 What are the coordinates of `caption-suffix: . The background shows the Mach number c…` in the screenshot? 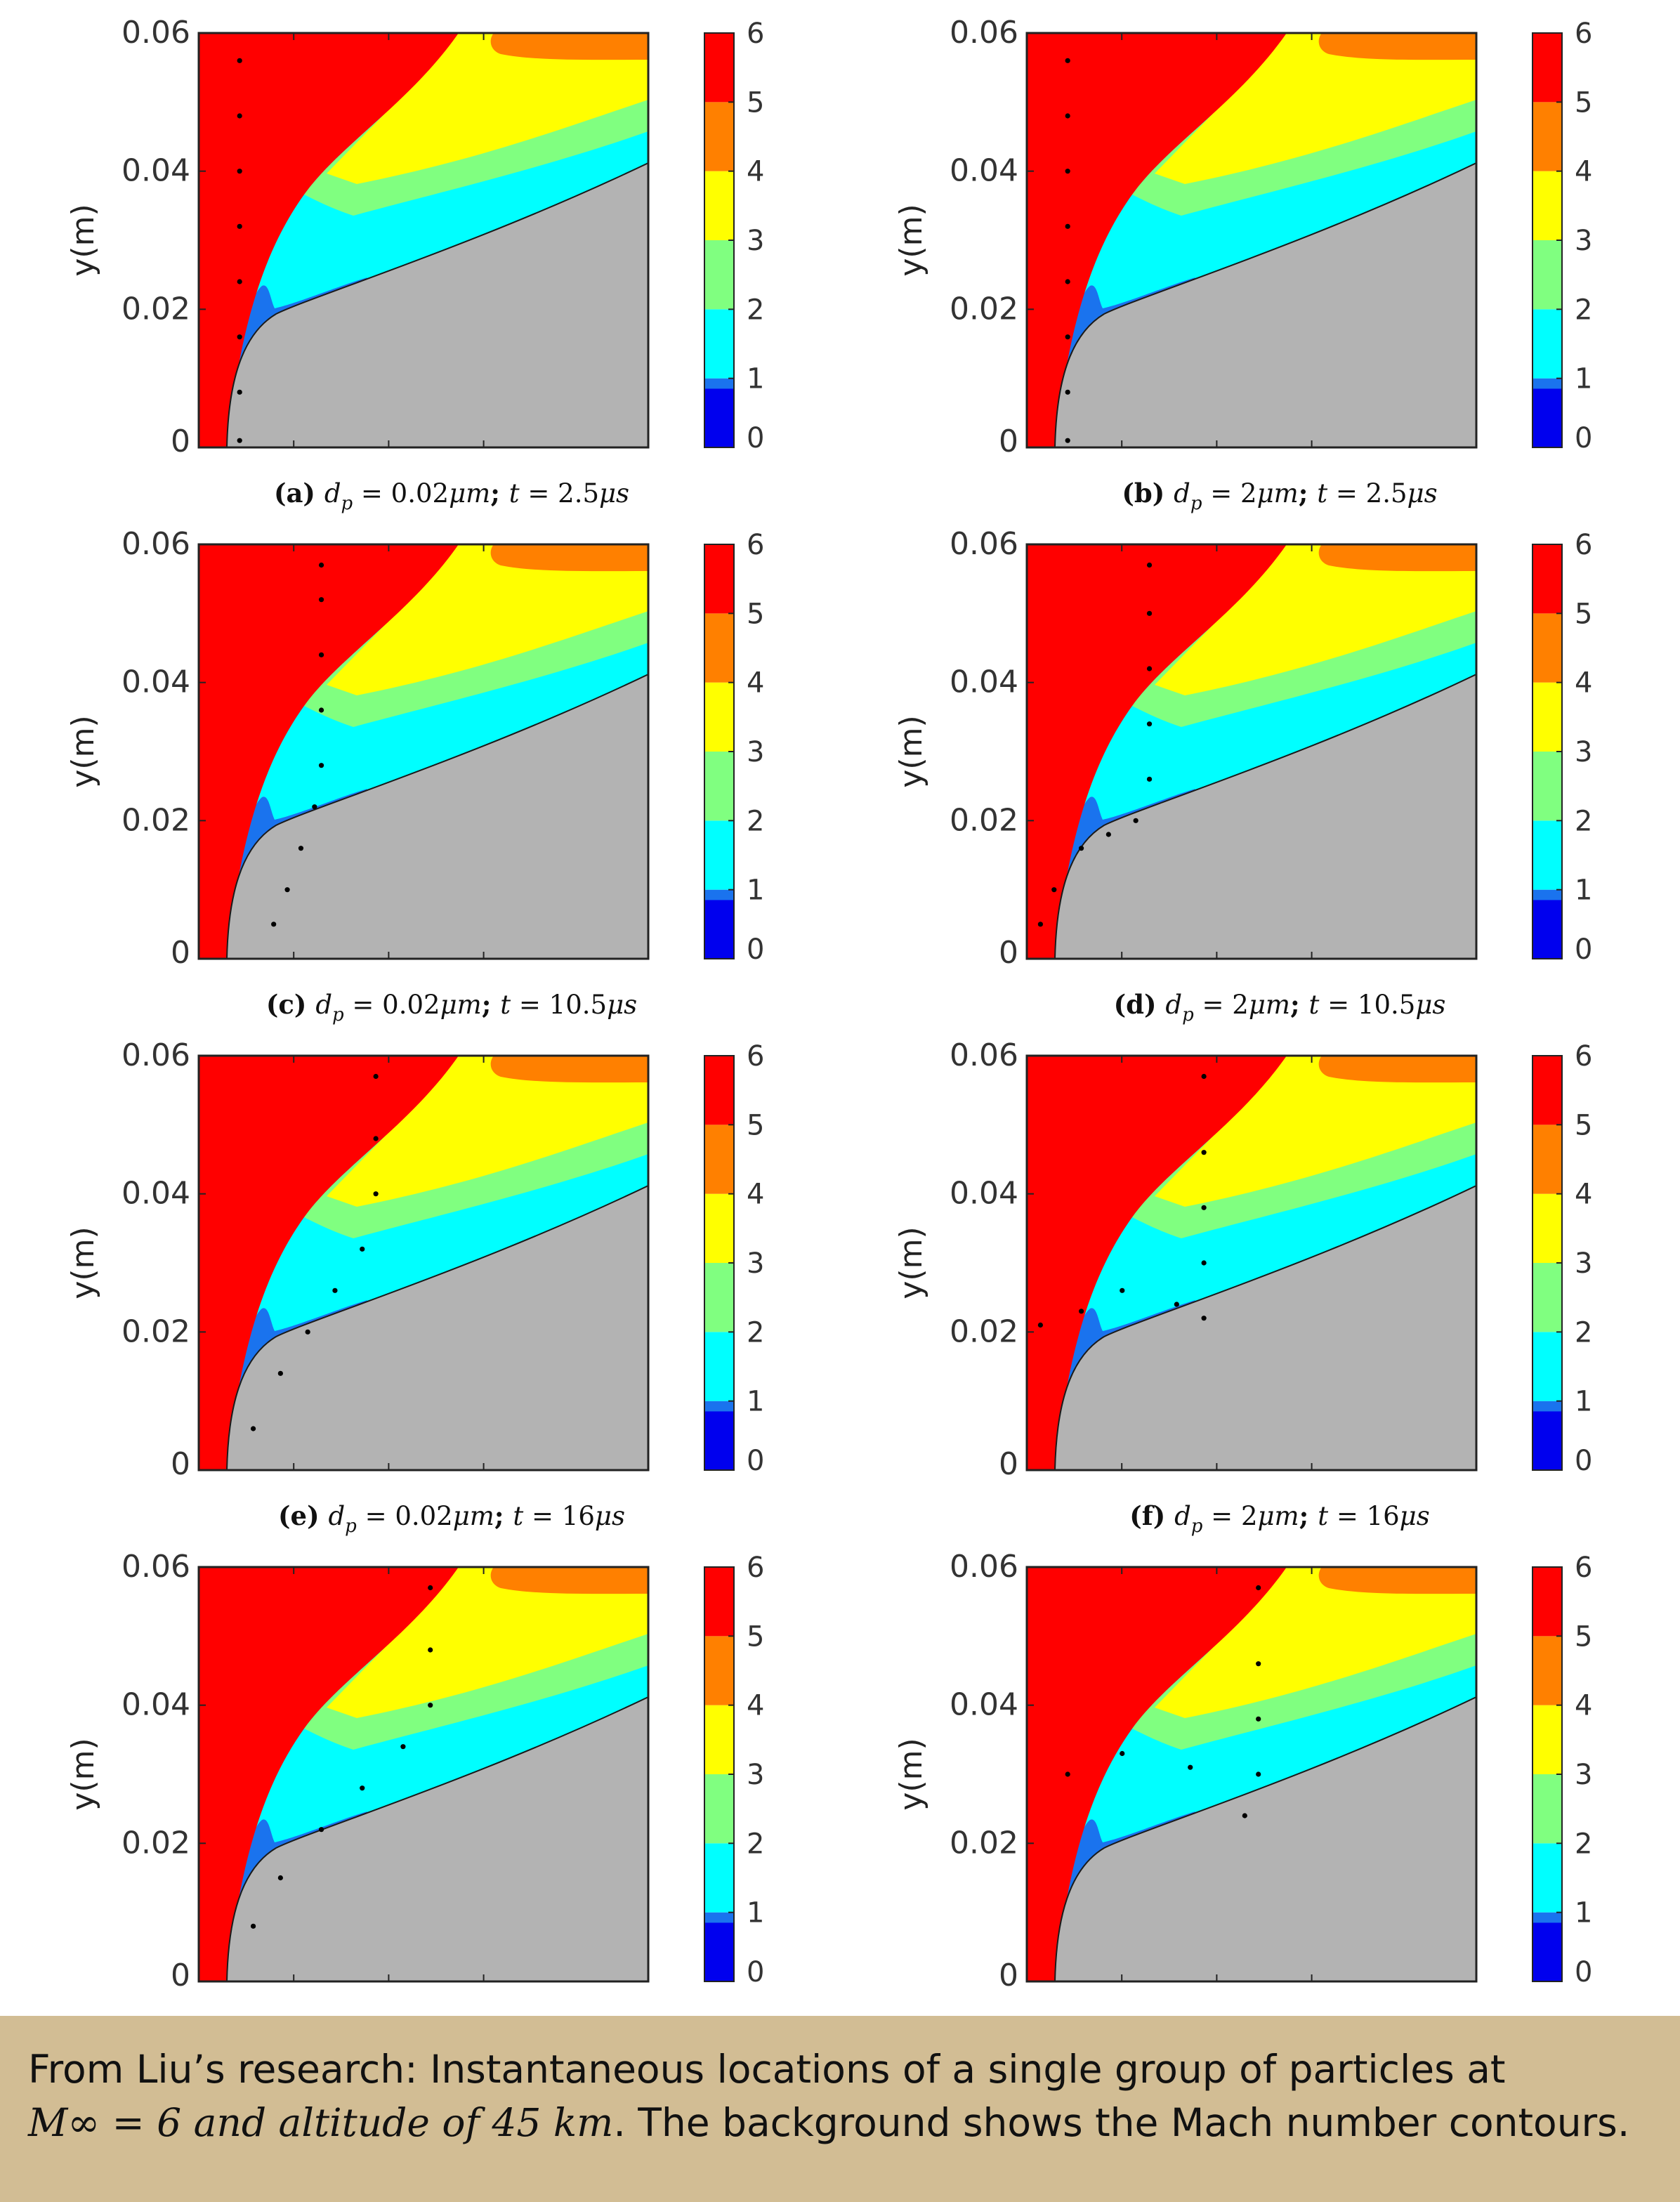 It's located at (1121, 2122).